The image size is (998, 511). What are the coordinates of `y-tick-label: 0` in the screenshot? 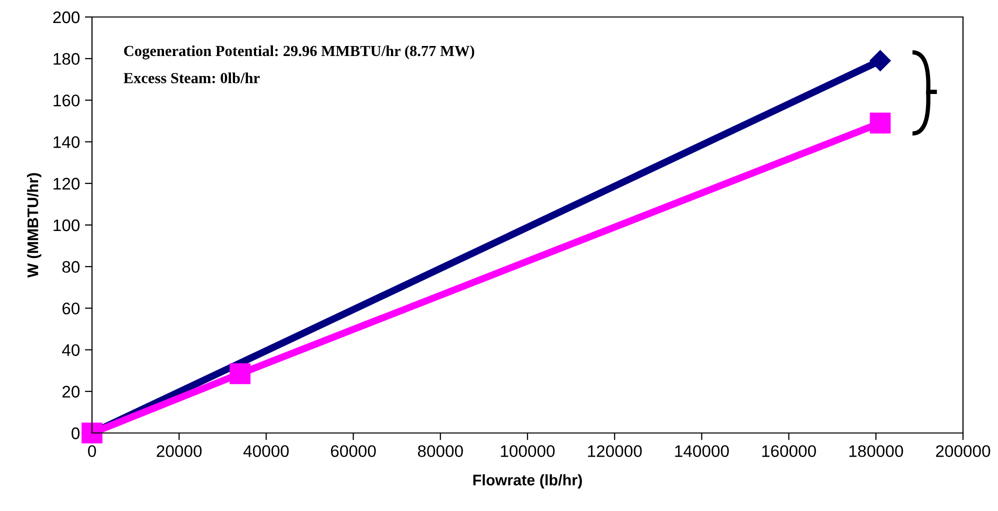 It's located at (76, 433).